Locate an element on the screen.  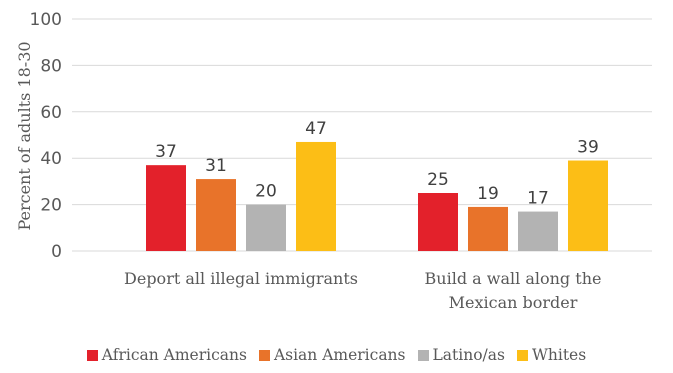
y-tick-label: 60 is located at coordinates (51, 113).